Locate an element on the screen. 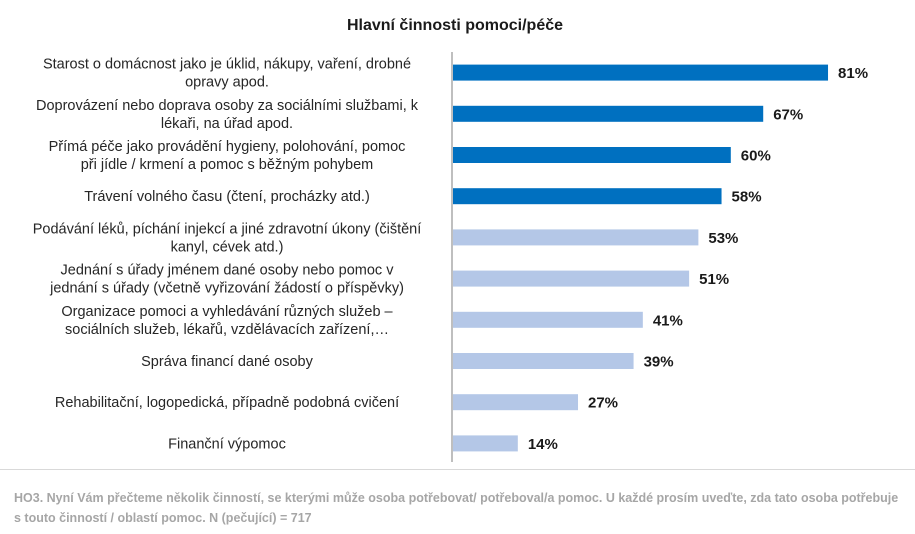 The height and width of the screenshot is (534, 915). category-label-line: Finanční výpomoc is located at coordinates (227, 444).